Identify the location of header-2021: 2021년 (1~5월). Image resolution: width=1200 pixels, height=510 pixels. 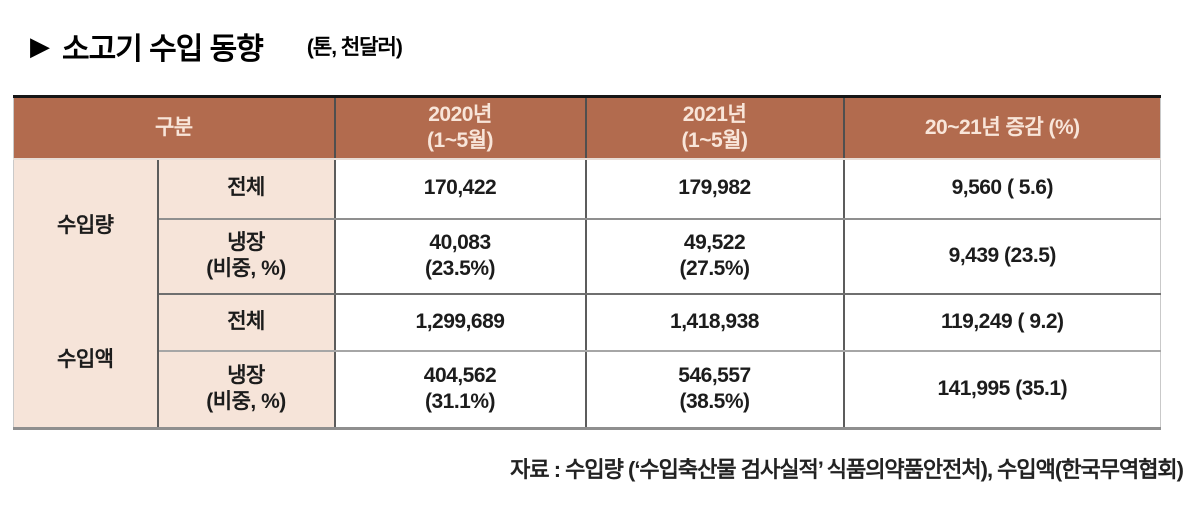
(715, 128).